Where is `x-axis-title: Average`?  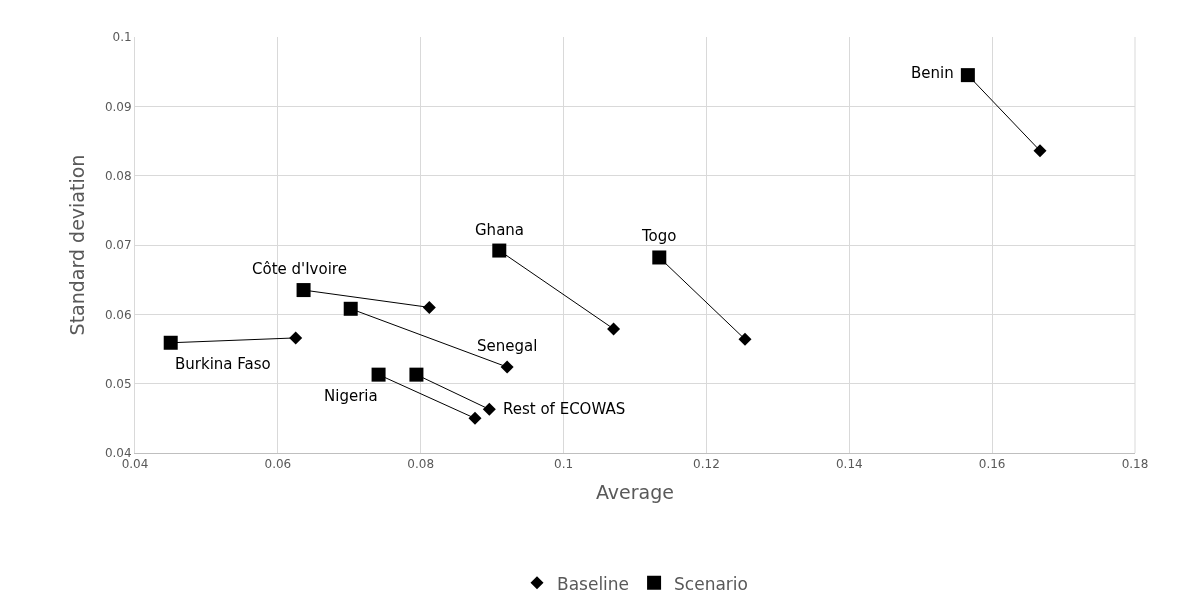 x-axis-title: Average is located at coordinates (635, 492).